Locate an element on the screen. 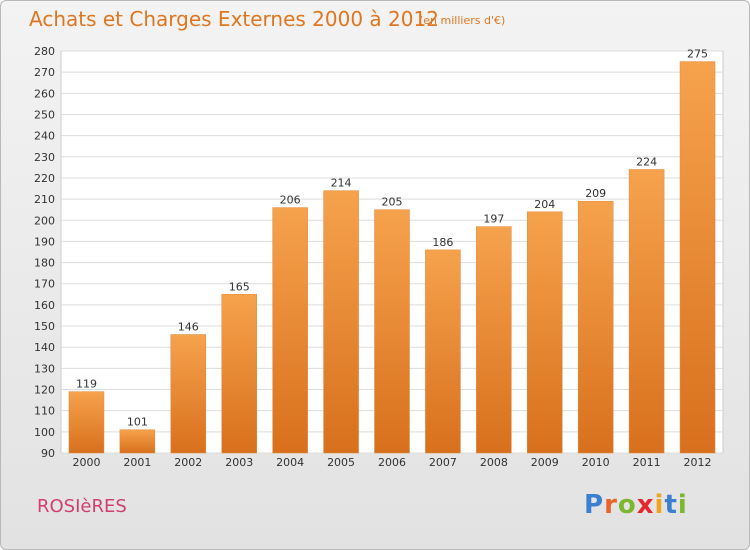 This screenshot has width=750, height=550. y-tick-label: 120 is located at coordinates (44, 390).